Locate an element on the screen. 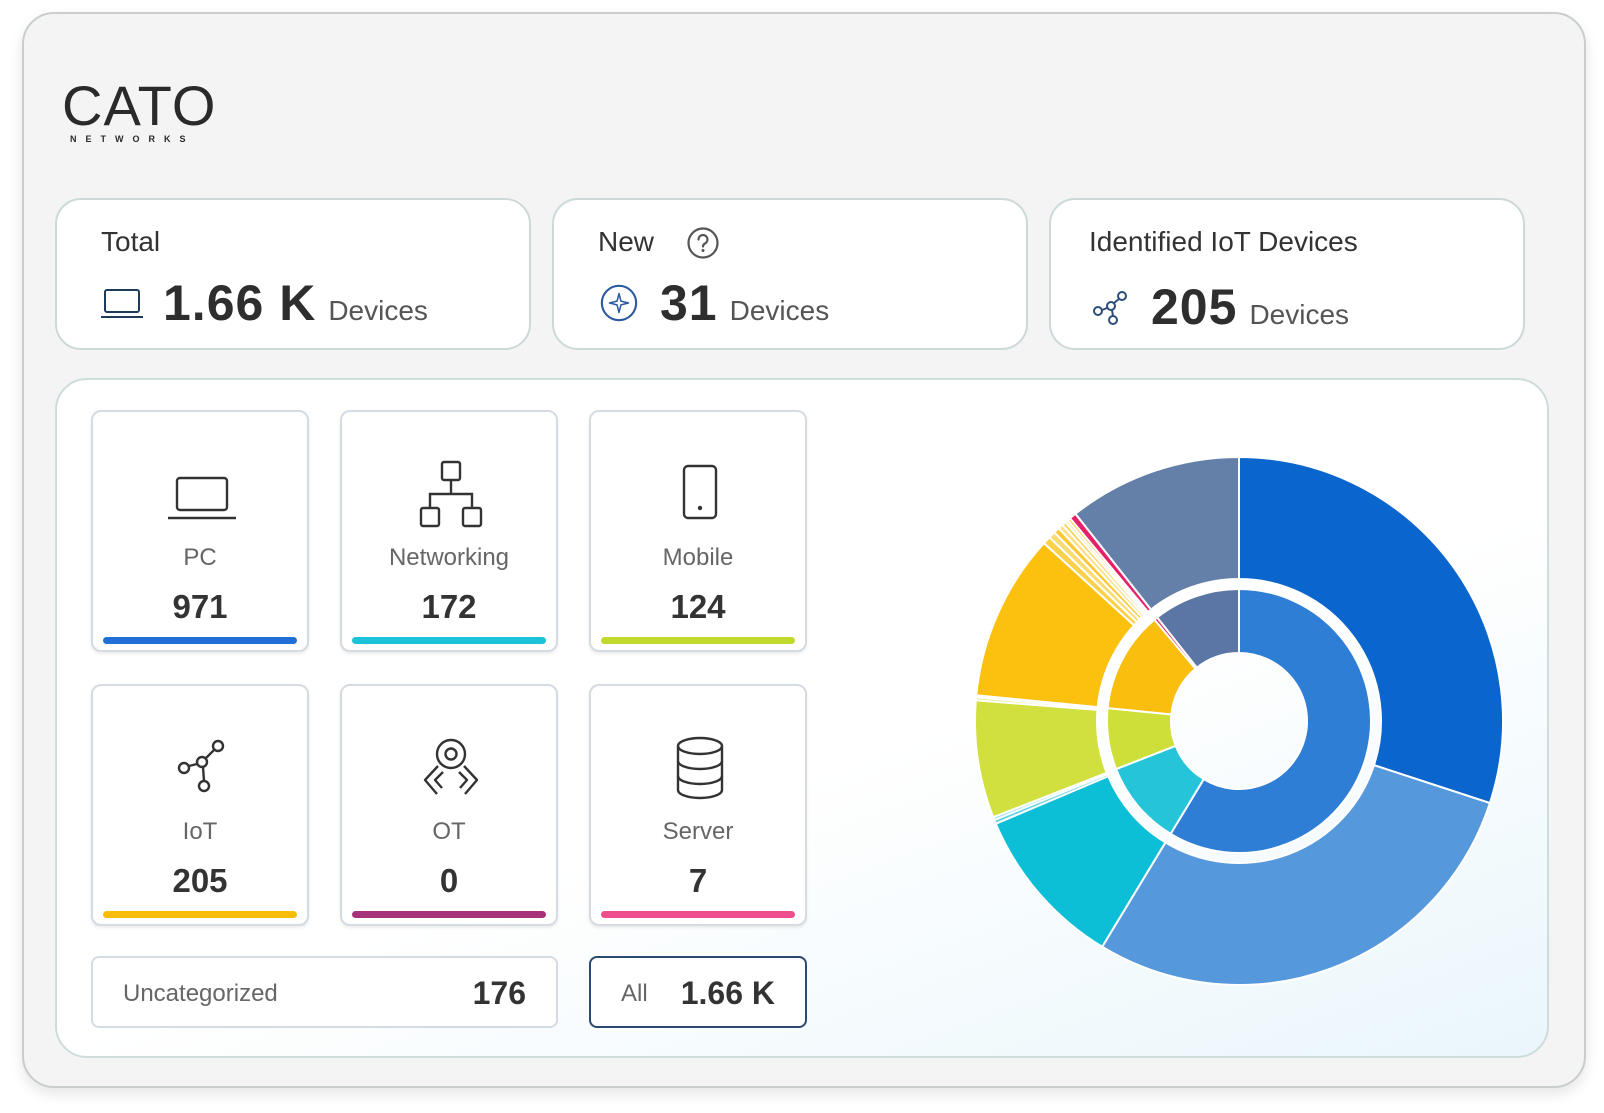  category-card-networking: Networking 172 is located at coordinates (449, 531).